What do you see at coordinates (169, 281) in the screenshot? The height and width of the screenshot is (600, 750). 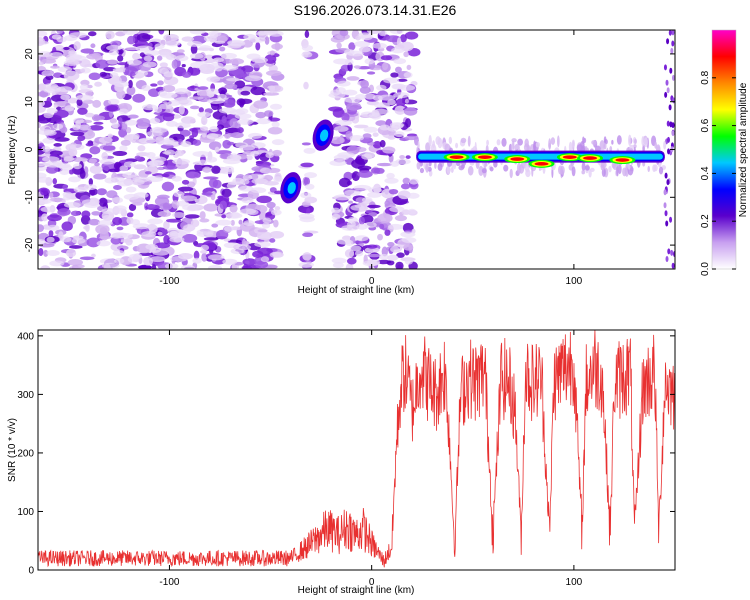 I see `x-tick-label: -100` at bounding box center [169, 281].